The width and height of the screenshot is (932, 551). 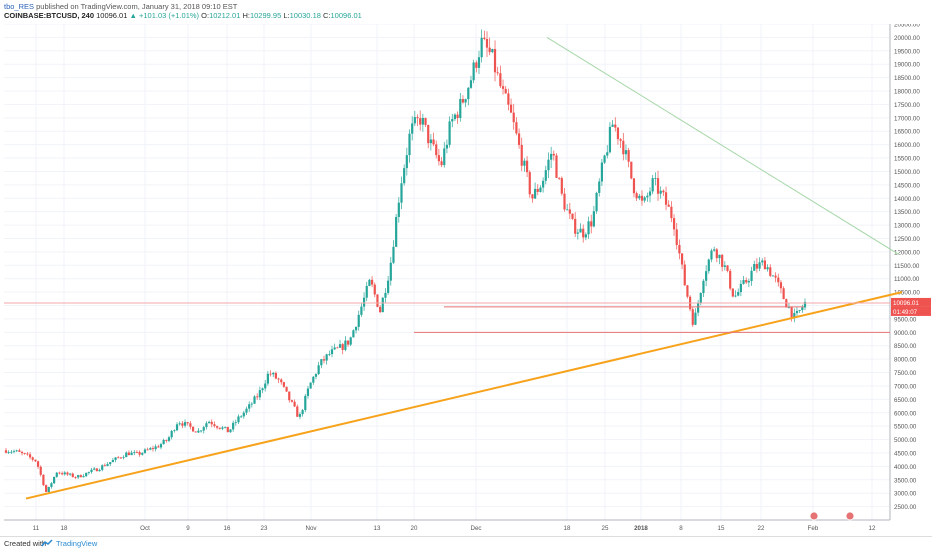 I want to click on author-name: tbo_RES, so click(x=19, y=6).